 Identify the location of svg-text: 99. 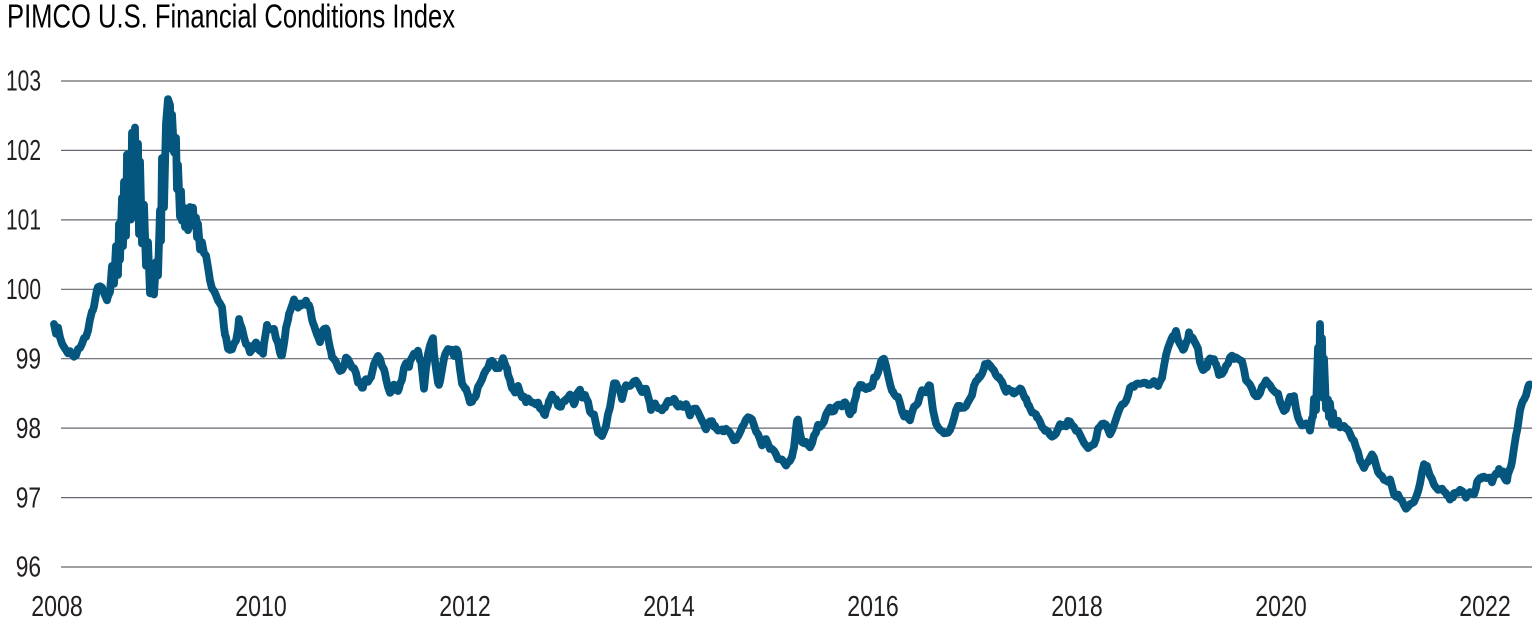
(28, 359).